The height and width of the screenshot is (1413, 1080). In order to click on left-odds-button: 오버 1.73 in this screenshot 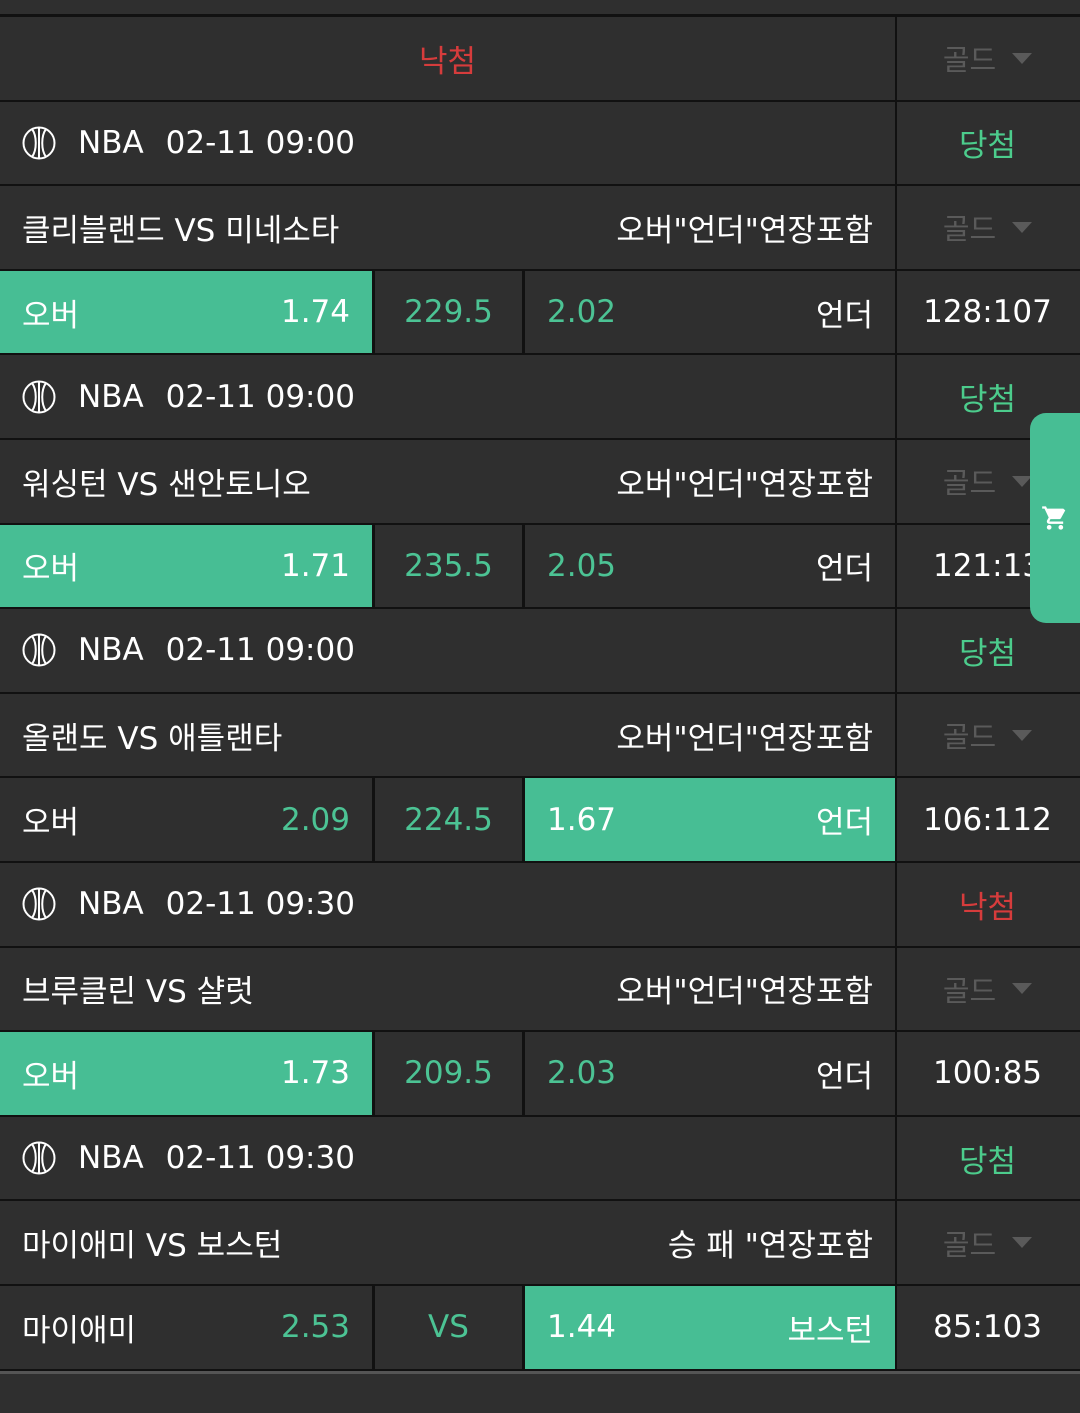, I will do `click(187, 1073)`.